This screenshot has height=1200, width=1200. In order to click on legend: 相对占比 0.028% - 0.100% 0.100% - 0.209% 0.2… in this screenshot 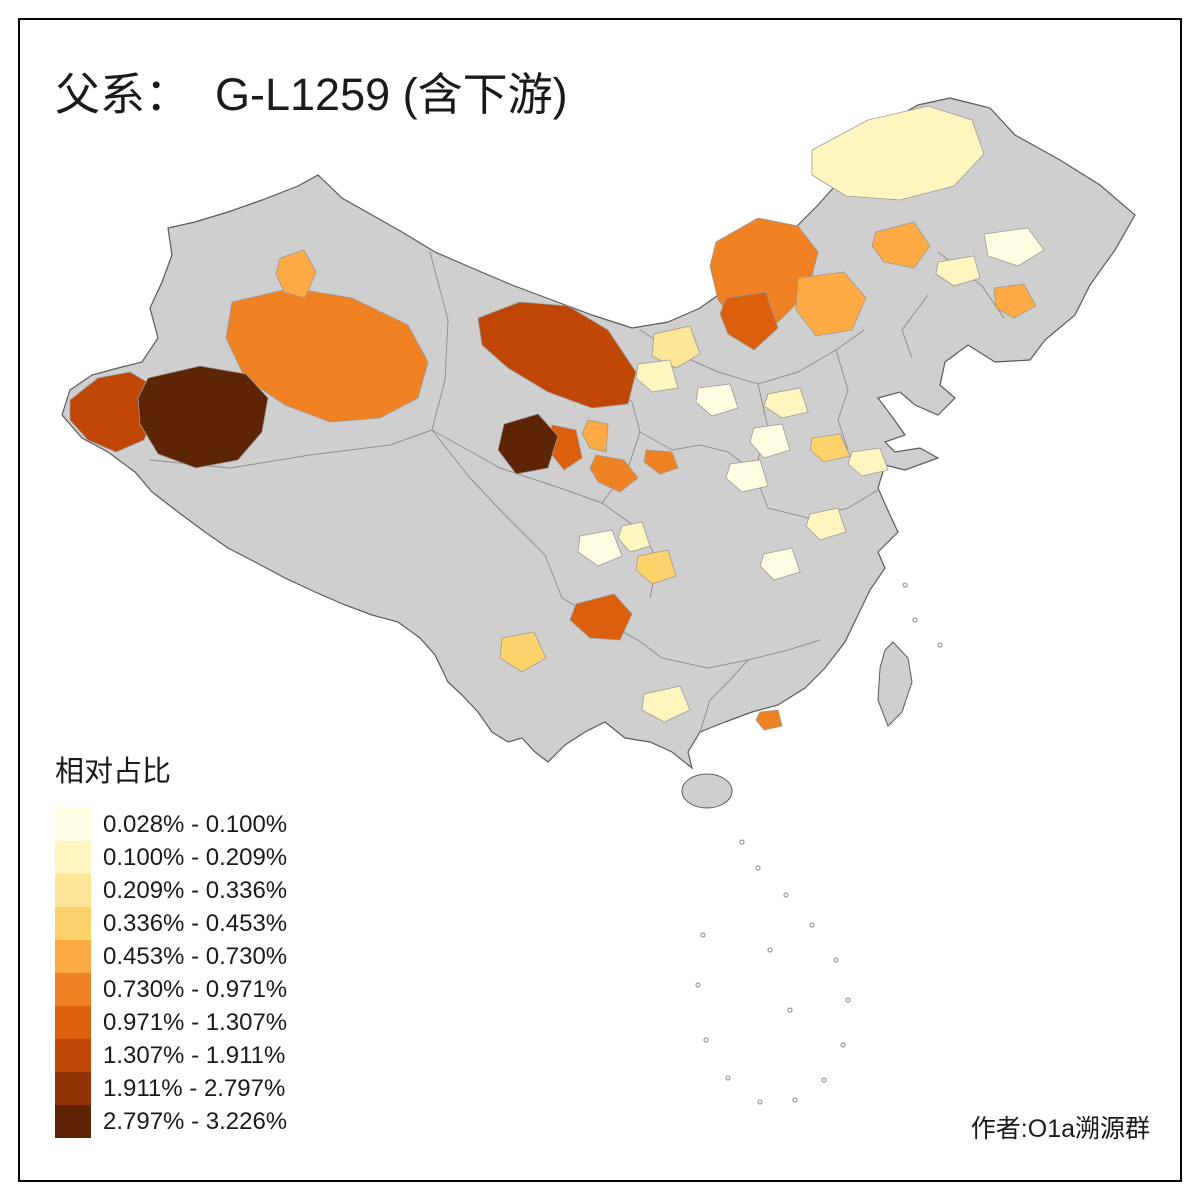, I will do `click(220, 943)`.